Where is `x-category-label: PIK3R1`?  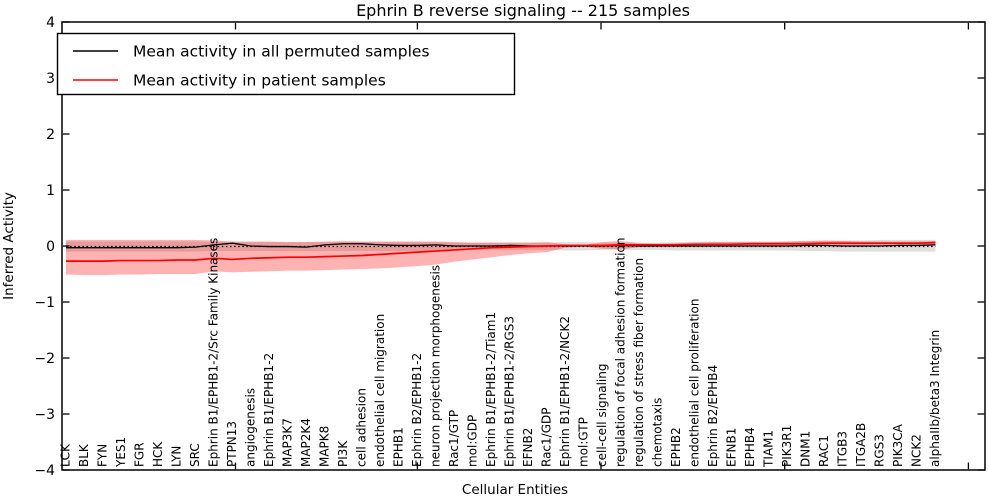 x-category-label: PIK3R1 is located at coordinates (787, 446).